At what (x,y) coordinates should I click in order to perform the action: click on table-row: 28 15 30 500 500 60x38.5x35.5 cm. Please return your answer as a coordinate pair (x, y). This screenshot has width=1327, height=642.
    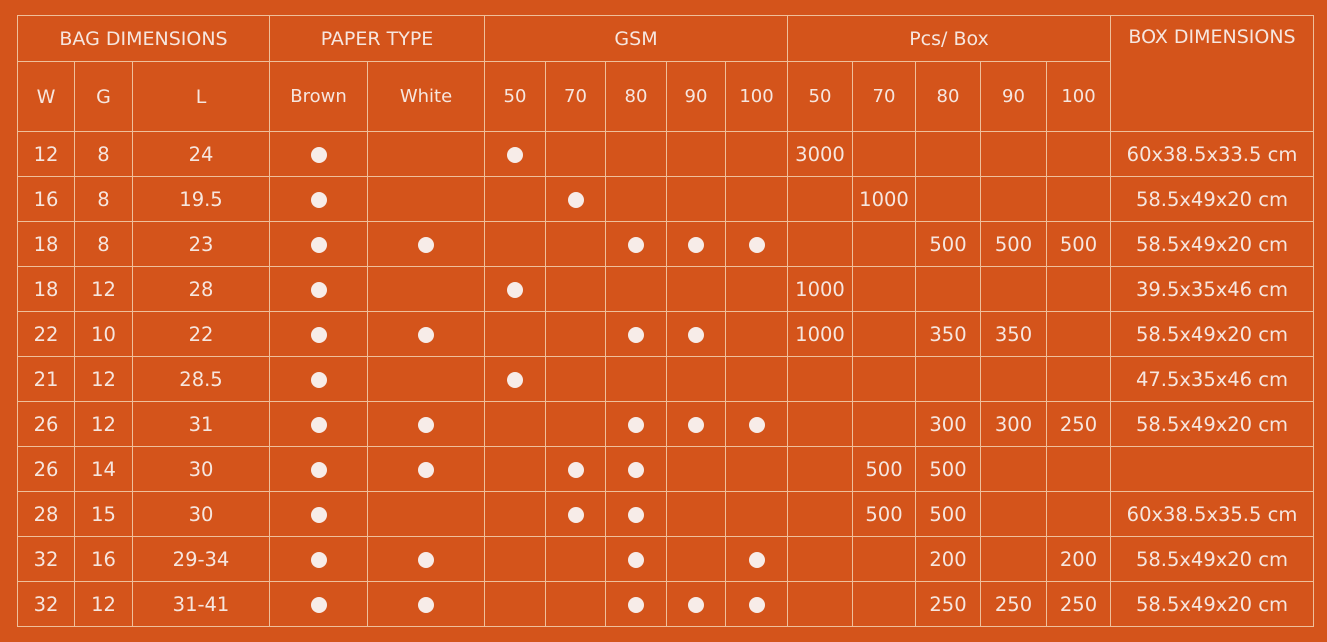
    Looking at the image, I should click on (665, 514).